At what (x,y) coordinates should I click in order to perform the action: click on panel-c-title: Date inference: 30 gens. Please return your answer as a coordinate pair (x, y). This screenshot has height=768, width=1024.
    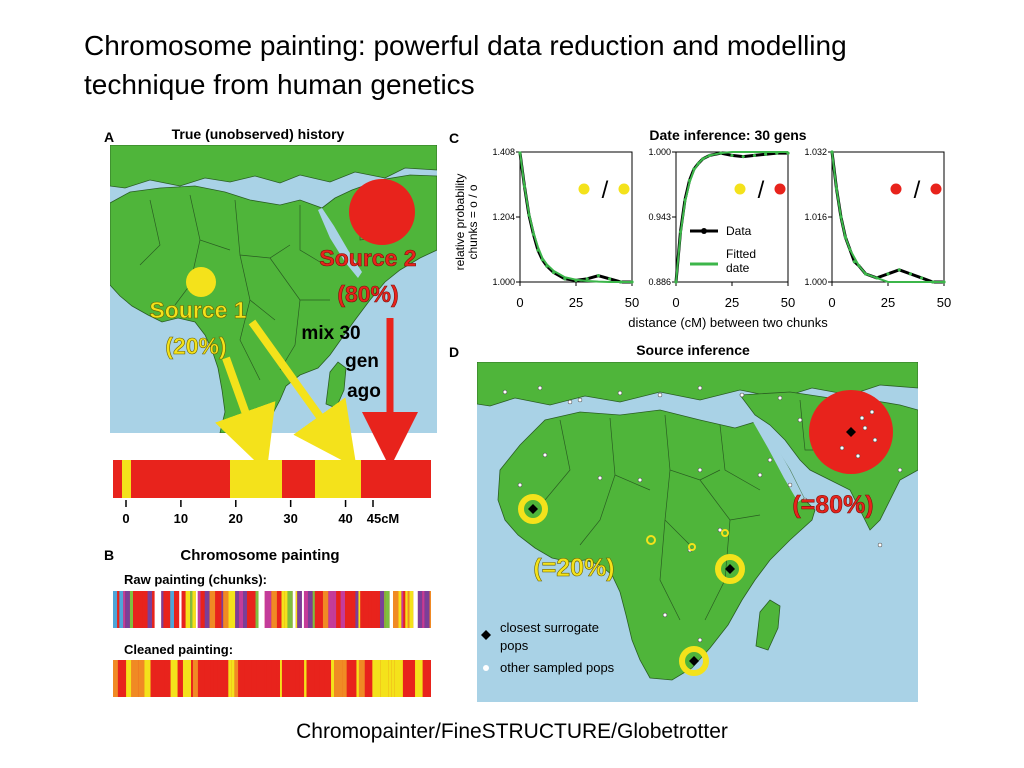
    Looking at the image, I should click on (727, 135).